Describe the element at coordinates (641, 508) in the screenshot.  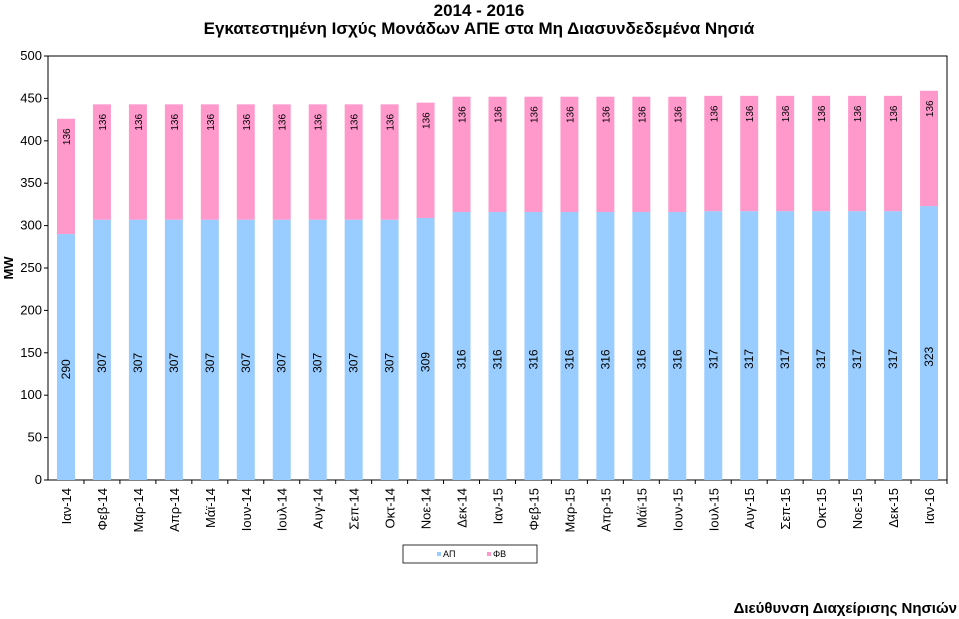
I see `x-tick-label: Μάϊ-15` at that location.